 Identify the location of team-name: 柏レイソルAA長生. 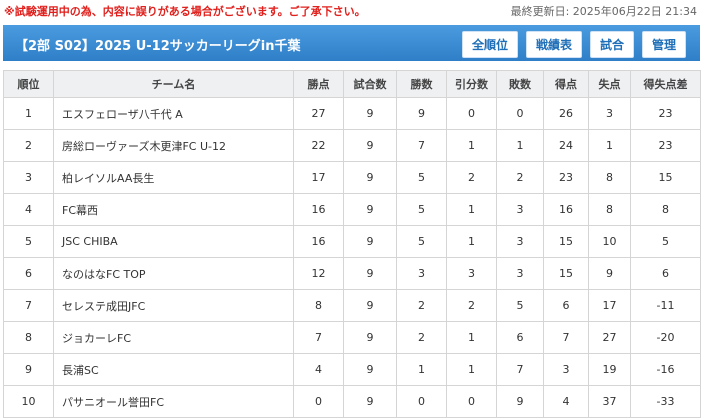
(173, 177).